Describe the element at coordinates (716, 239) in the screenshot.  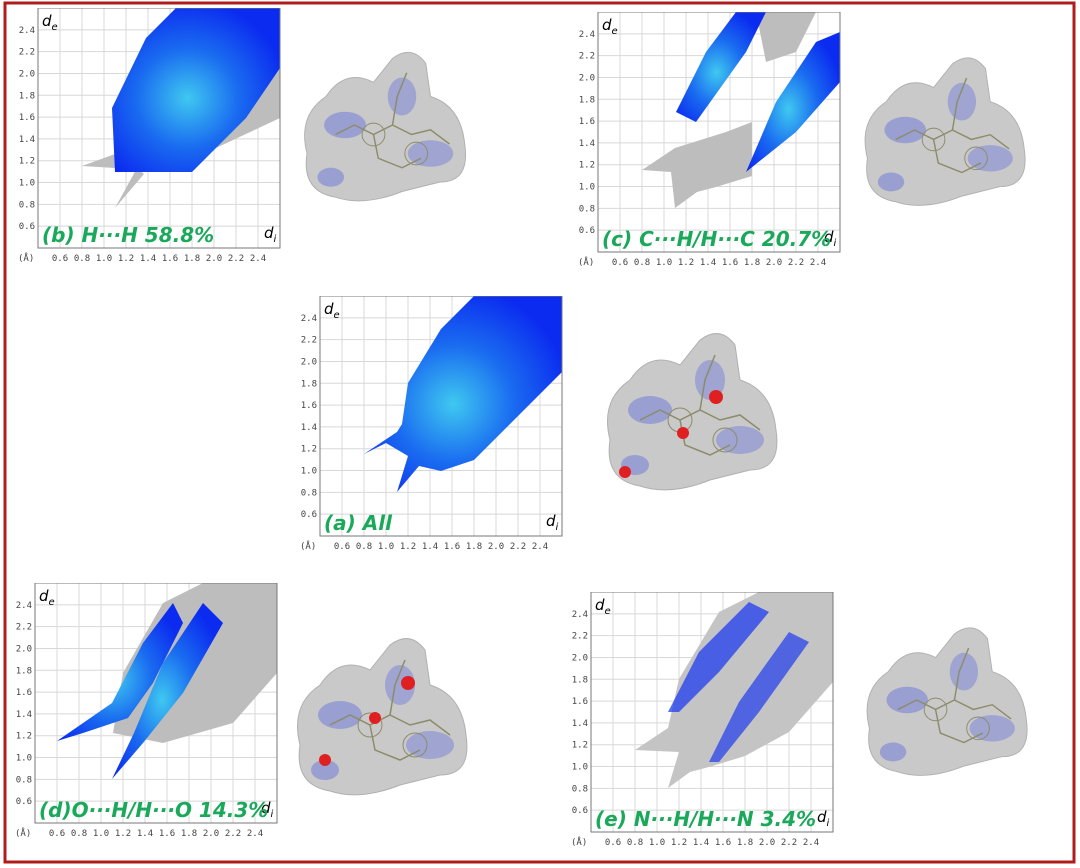
I see `panel-label: (c) C···H/H···C 20.7%` at that location.